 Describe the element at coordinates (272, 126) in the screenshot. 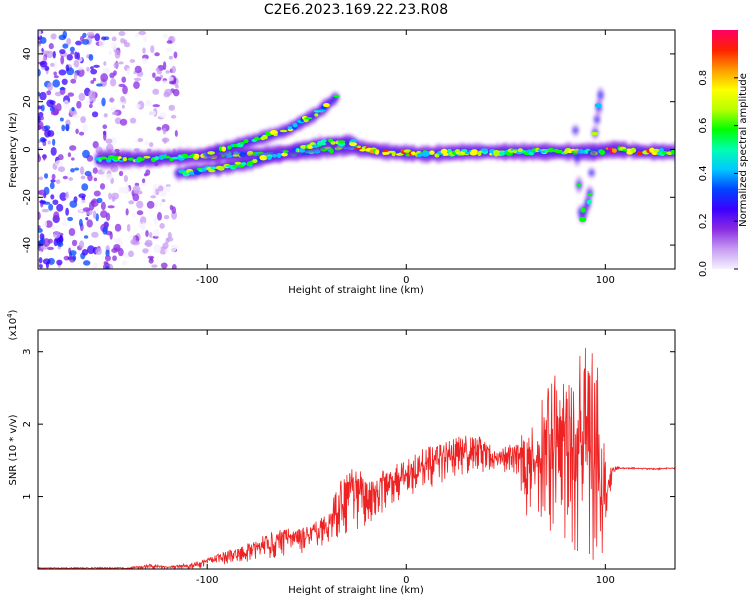

I see `ridge-upper-branch` at that location.